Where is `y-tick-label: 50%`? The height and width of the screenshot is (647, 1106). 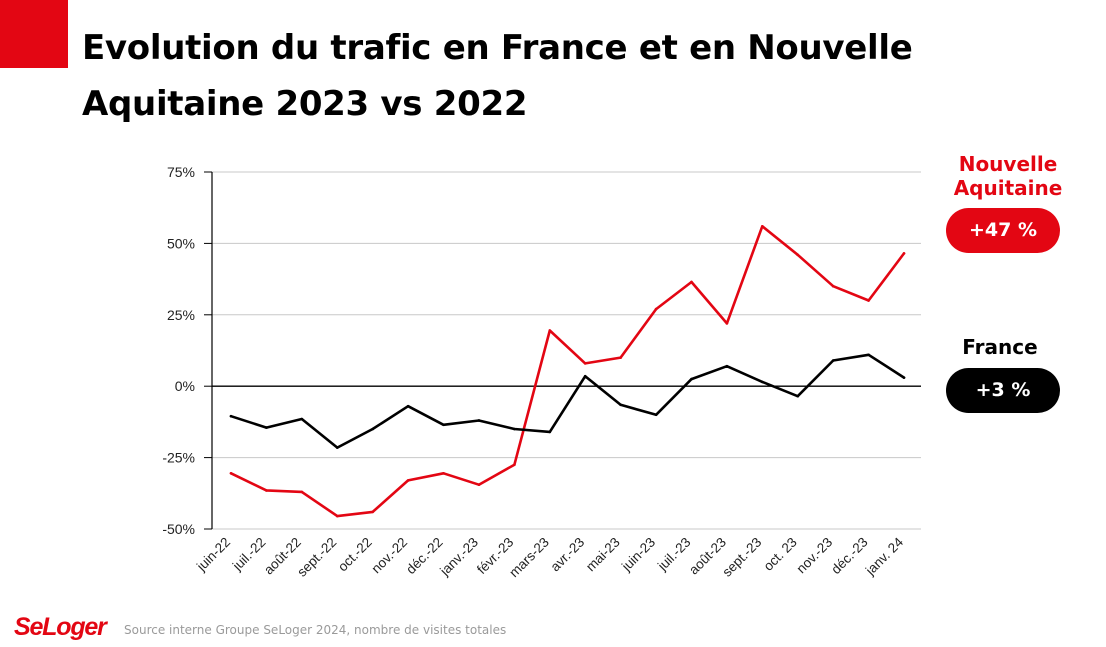 y-tick-label: 50% is located at coordinates (181, 243).